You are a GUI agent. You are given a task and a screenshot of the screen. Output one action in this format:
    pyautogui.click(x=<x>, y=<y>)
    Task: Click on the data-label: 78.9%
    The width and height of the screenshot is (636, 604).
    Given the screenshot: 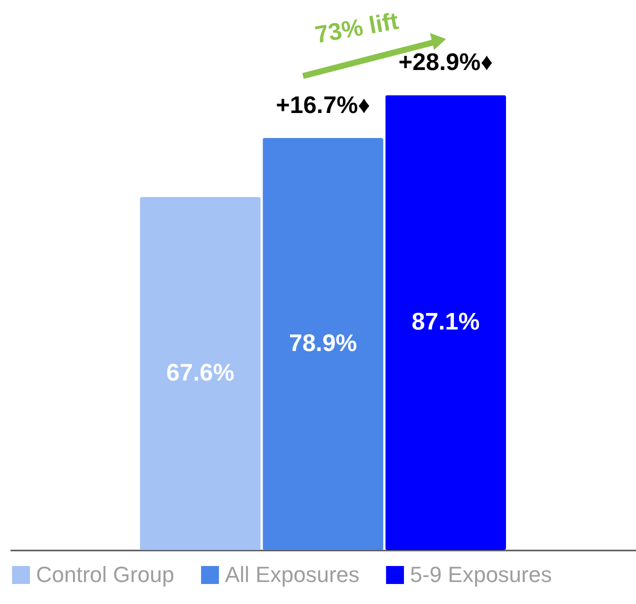 What is the action you would take?
    pyautogui.click(x=323, y=343)
    